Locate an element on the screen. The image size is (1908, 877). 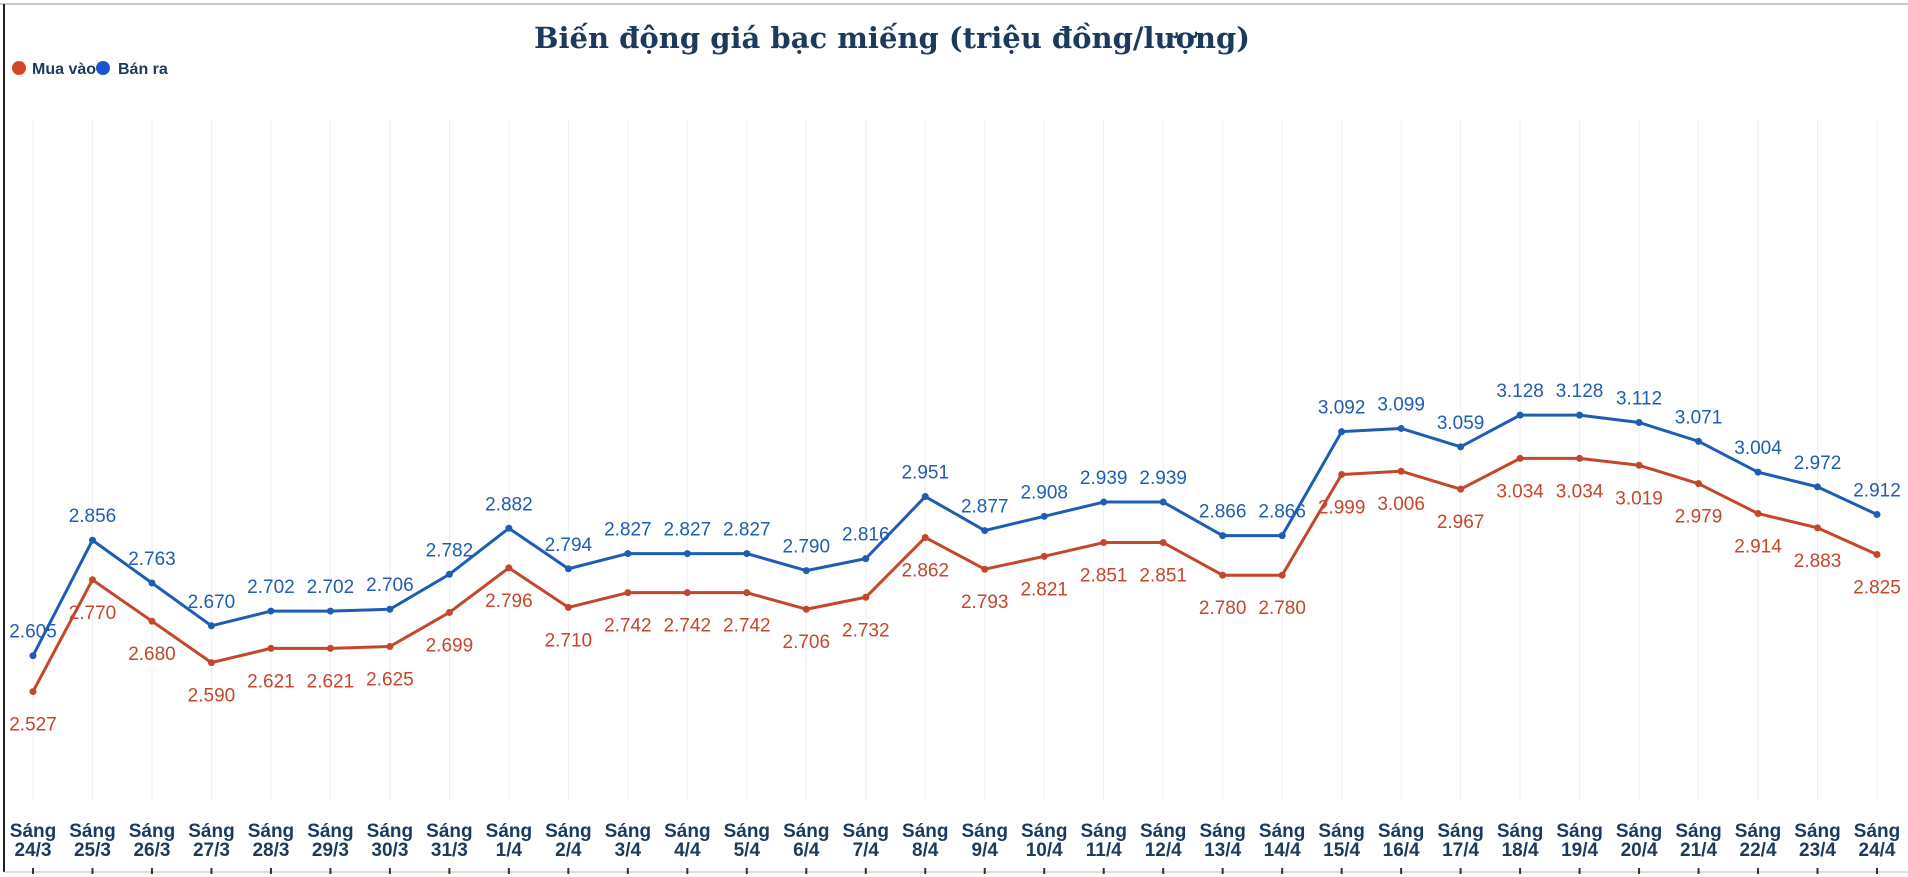
data-label: 2.702 is located at coordinates (331, 587).